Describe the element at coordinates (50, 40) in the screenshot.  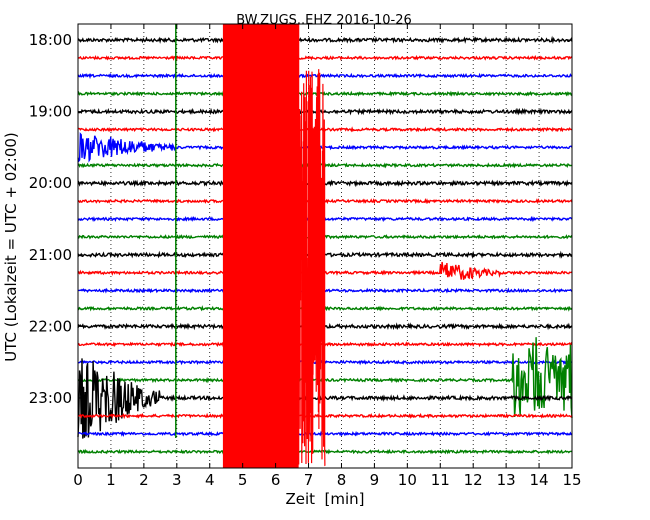
I see `y-tick-label: 18:00` at that location.